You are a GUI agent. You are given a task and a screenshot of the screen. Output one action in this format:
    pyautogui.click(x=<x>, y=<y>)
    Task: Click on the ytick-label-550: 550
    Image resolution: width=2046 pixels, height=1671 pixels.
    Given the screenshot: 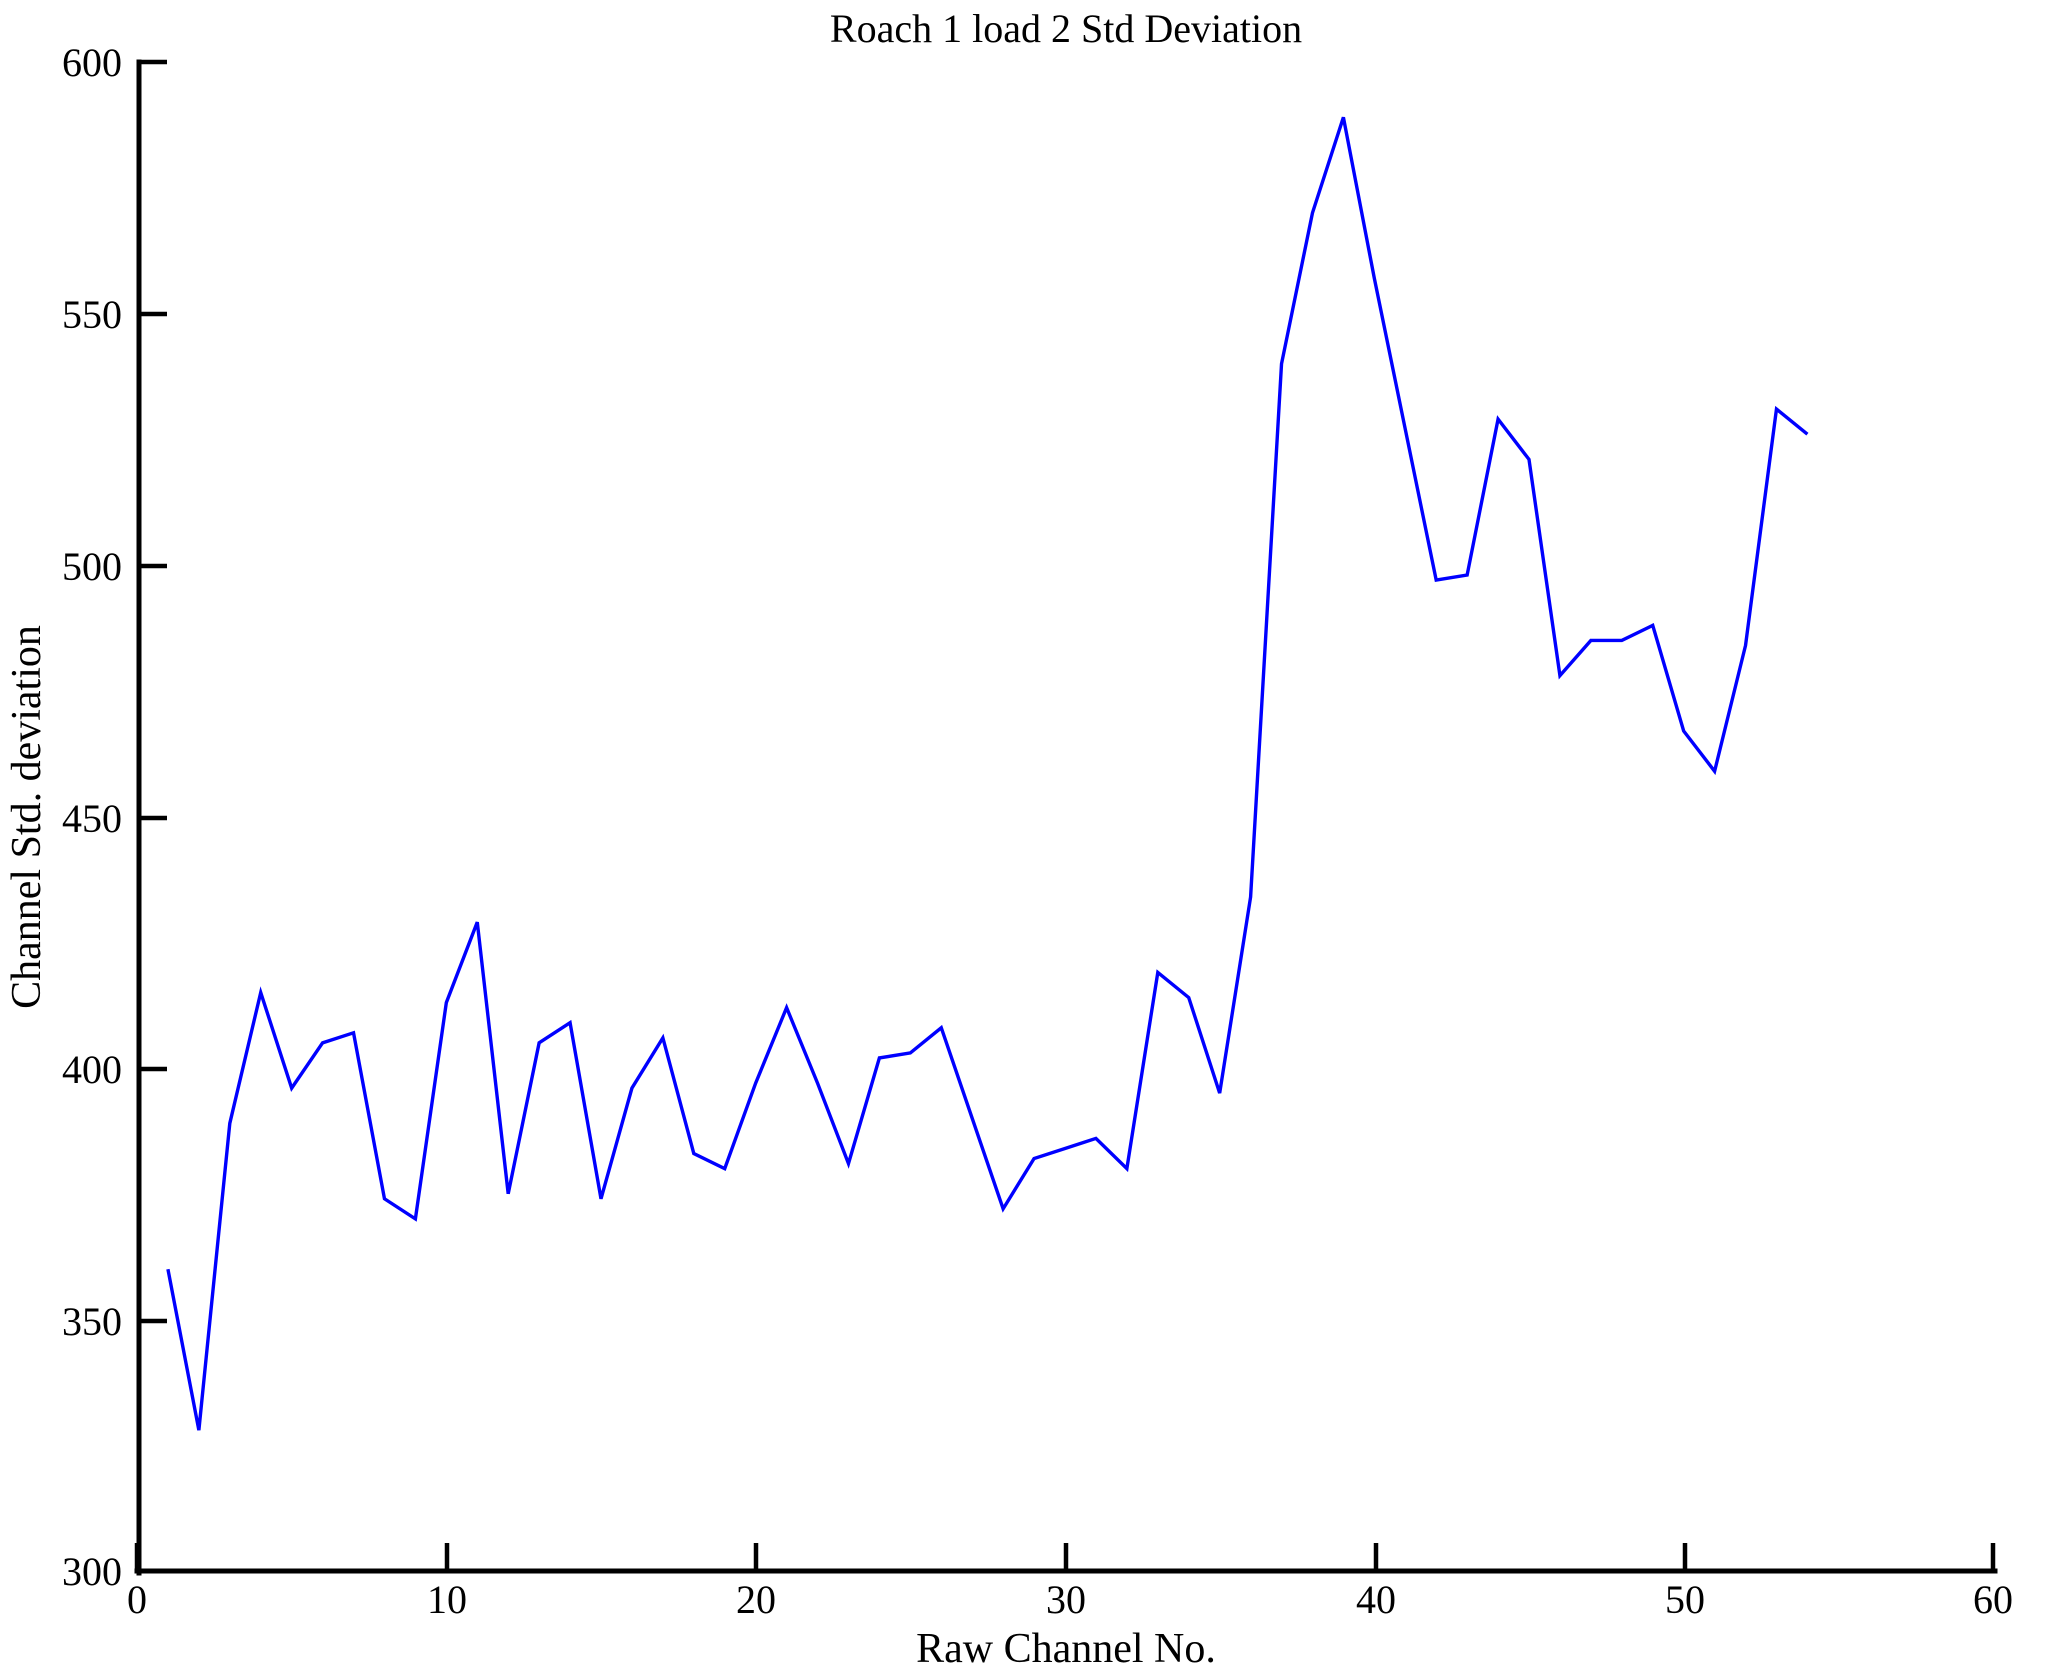 What is the action you would take?
    pyautogui.click(x=92, y=314)
    